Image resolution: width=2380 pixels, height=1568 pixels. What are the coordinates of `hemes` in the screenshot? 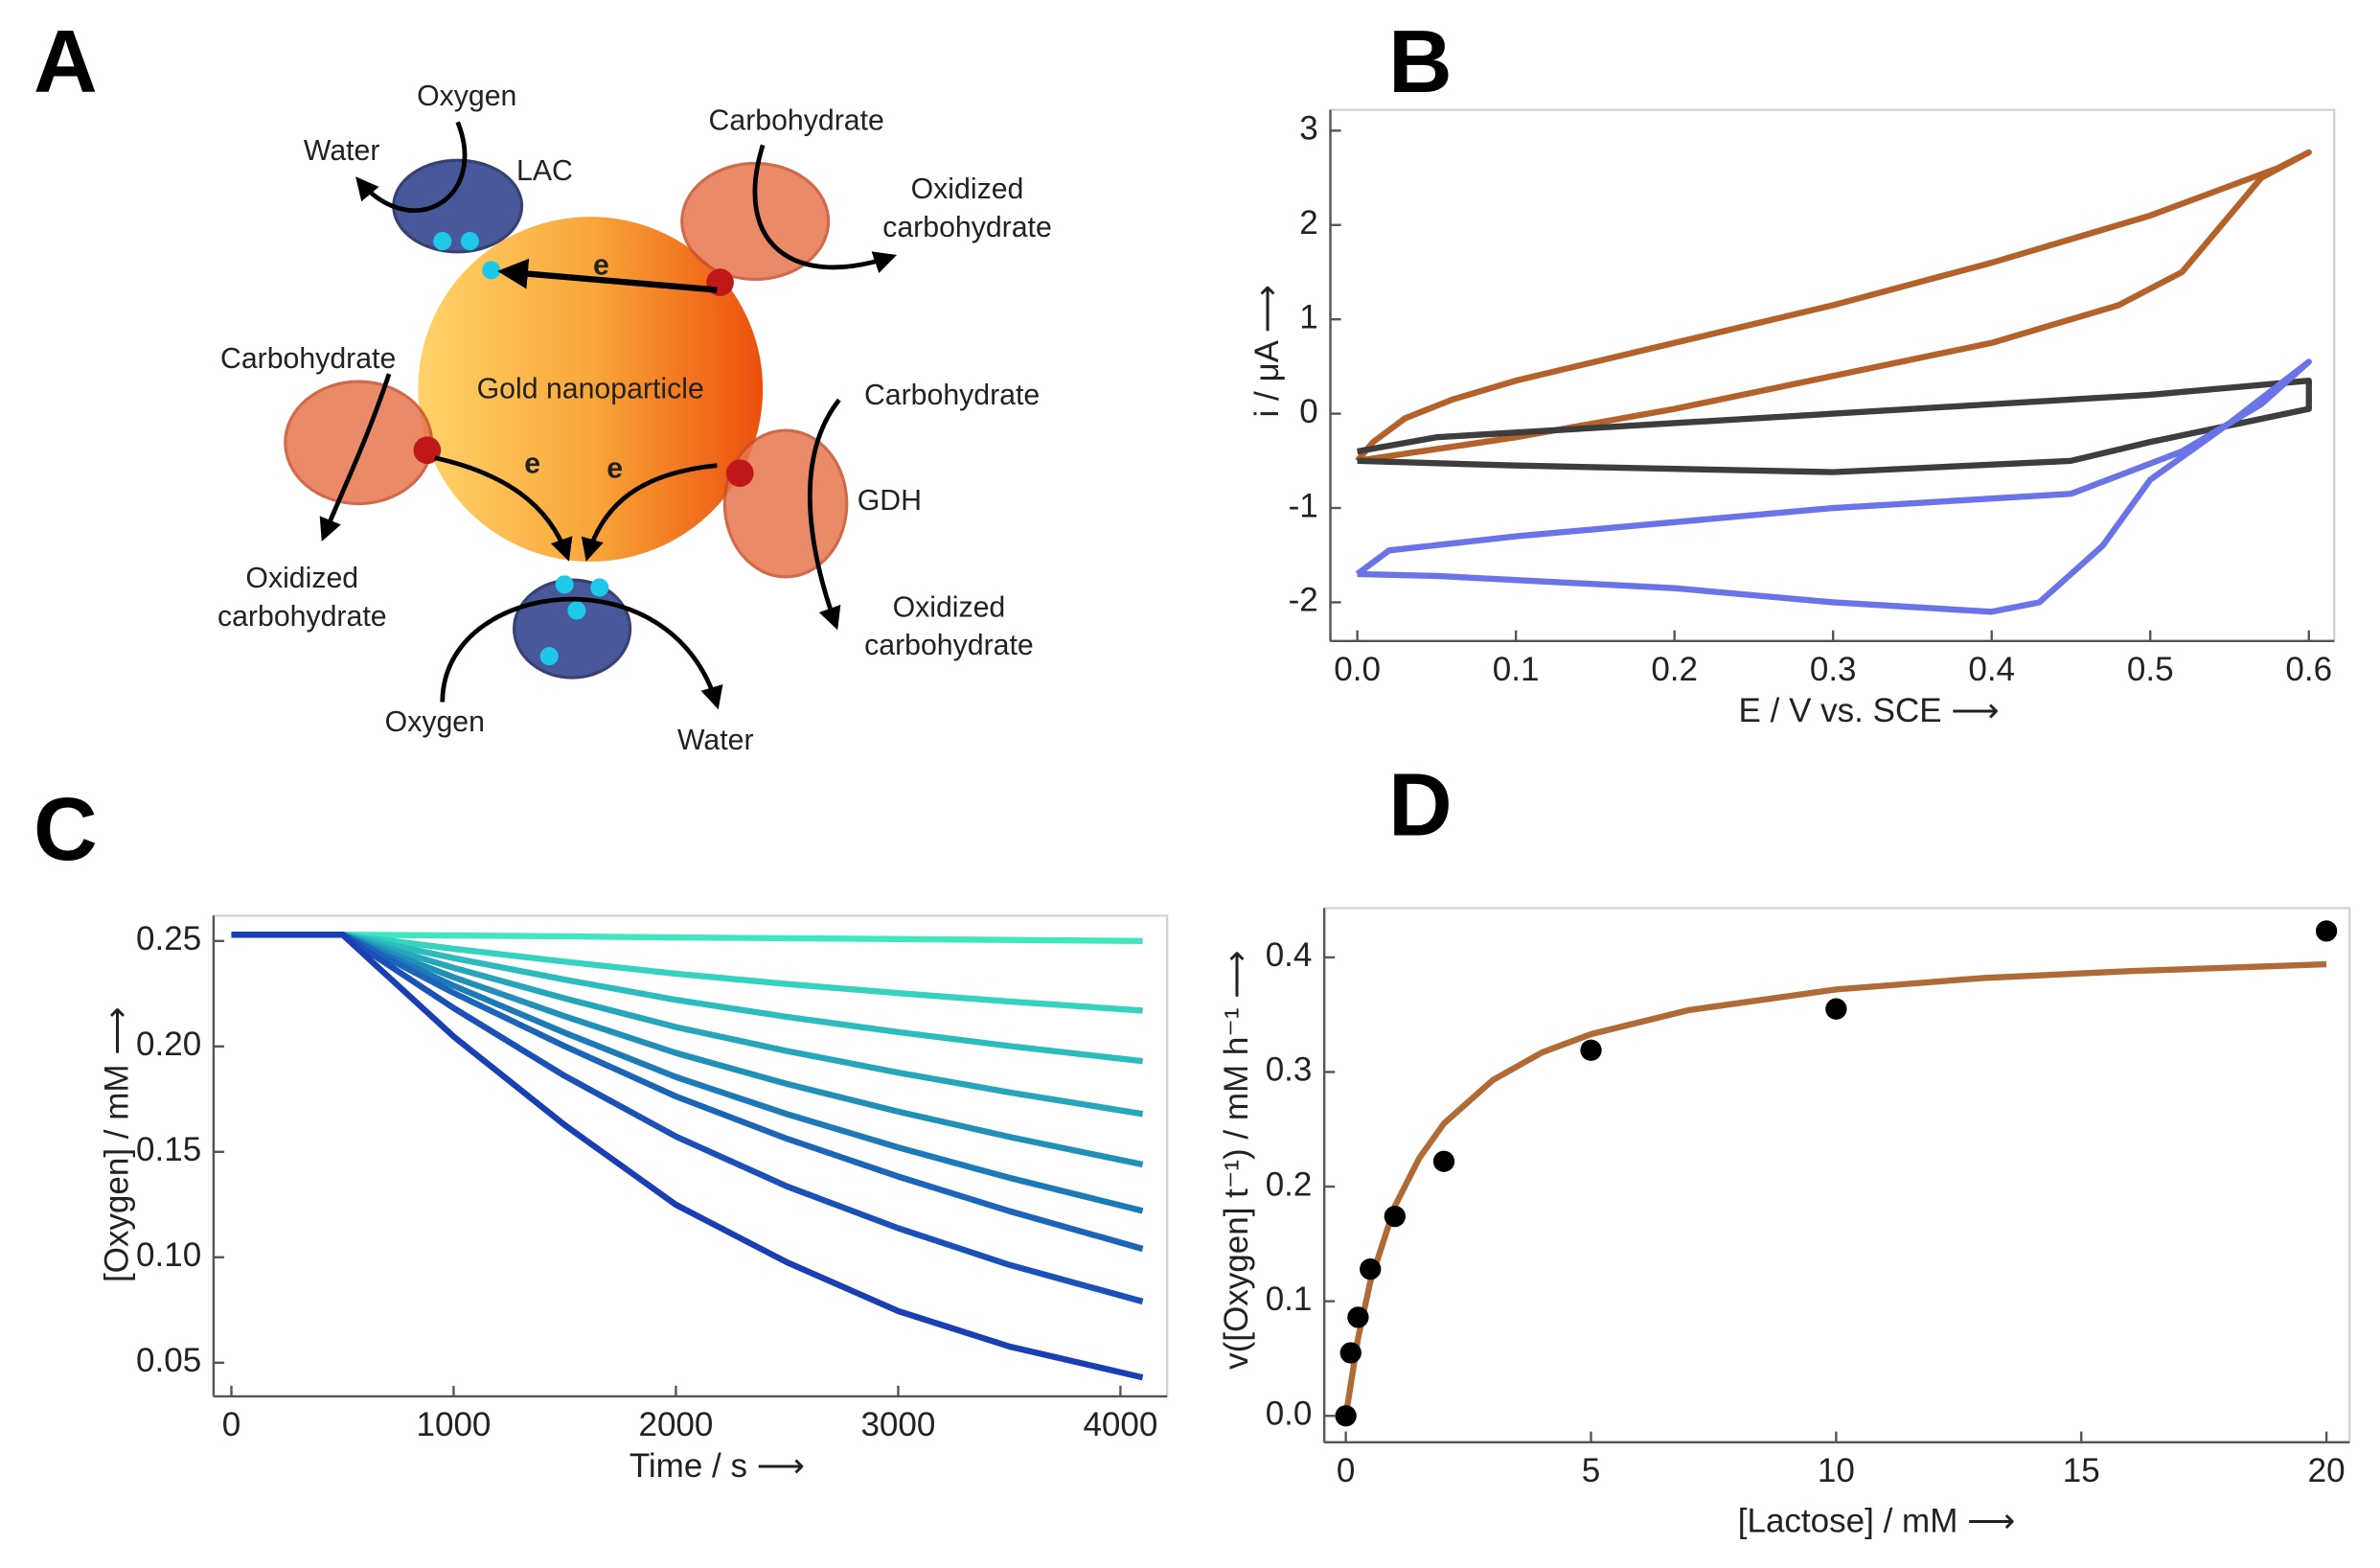 It's located at (584, 377).